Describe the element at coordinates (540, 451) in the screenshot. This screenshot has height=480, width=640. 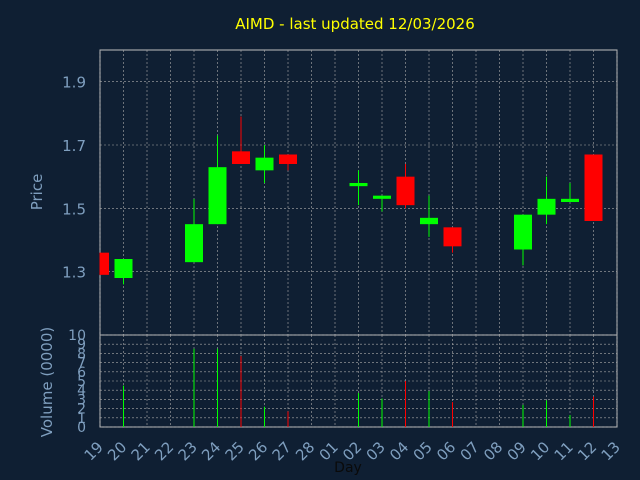
I see `x-tick-label: 10` at that location.